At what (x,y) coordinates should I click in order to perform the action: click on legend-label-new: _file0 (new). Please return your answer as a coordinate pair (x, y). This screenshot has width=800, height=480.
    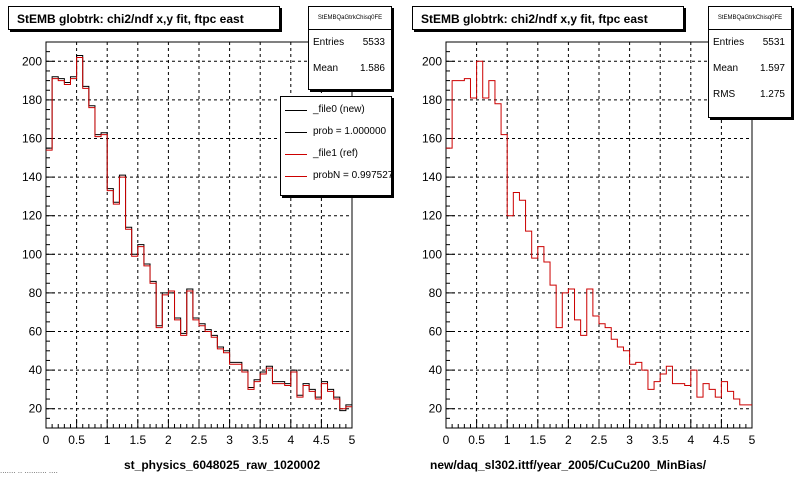
    Looking at the image, I should click on (339, 109).